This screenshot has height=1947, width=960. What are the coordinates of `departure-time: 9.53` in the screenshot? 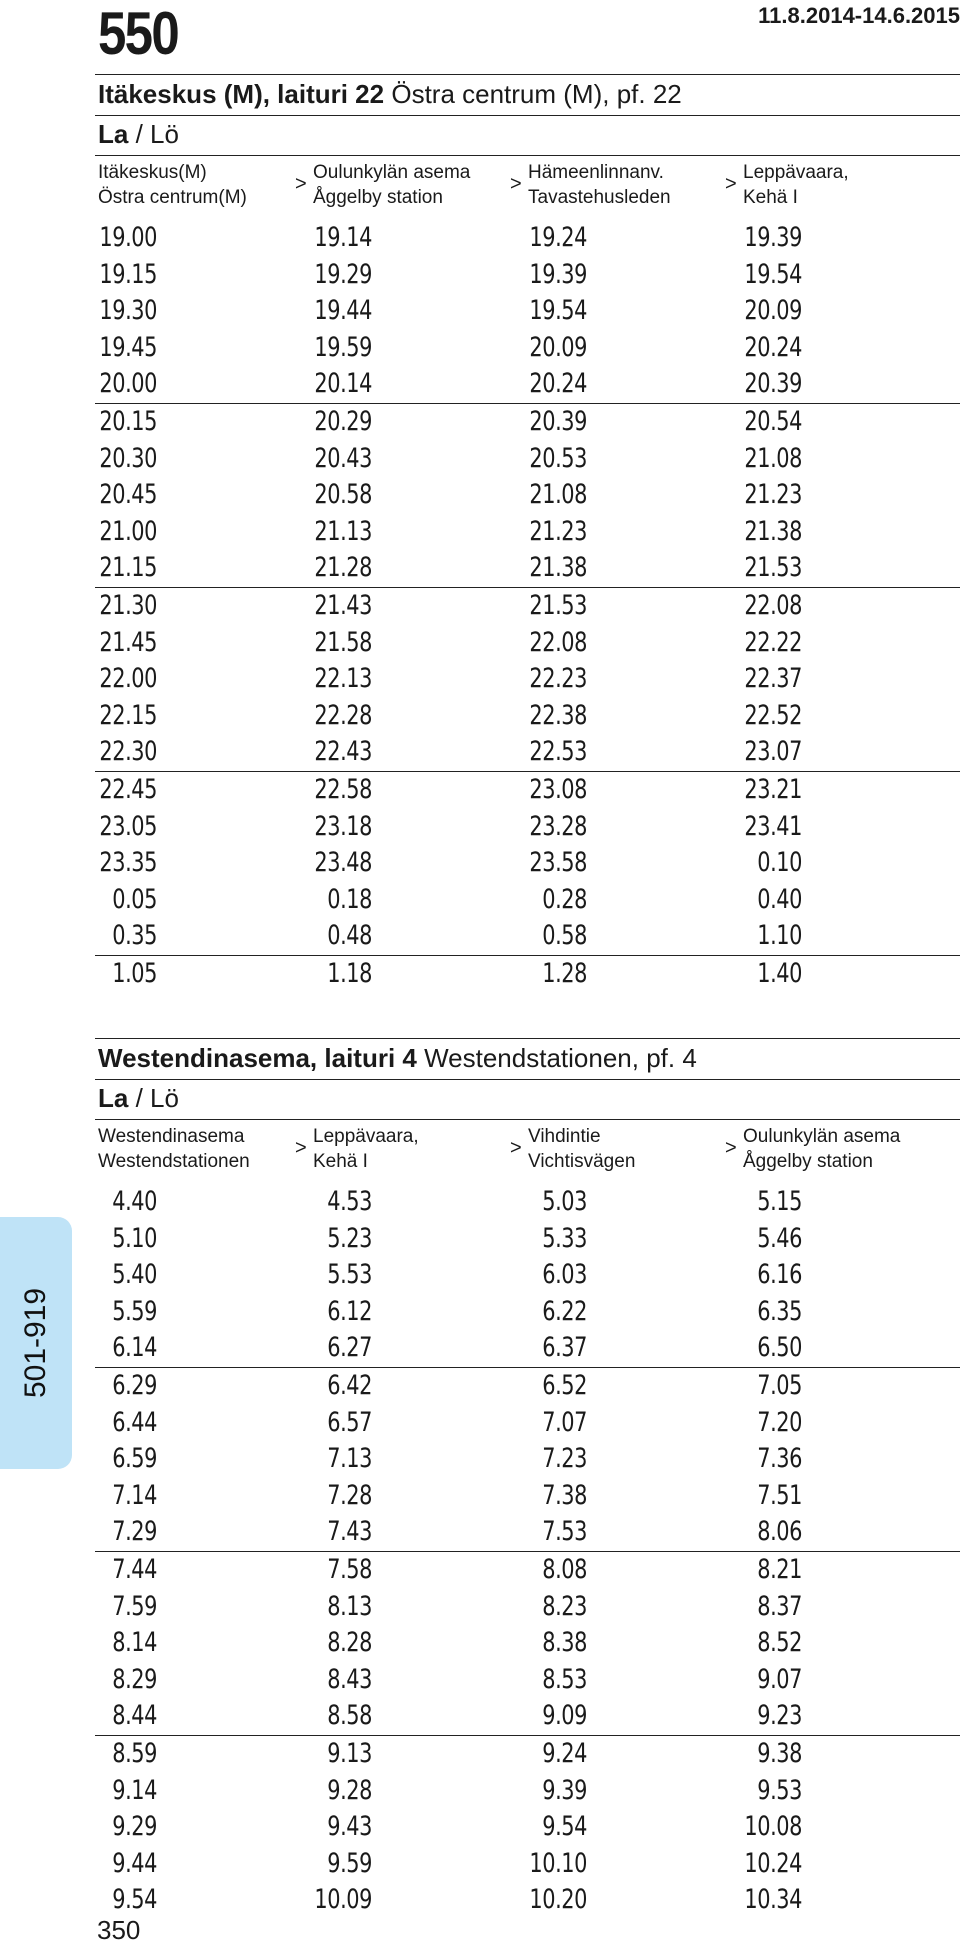 It's located at (779, 1790).